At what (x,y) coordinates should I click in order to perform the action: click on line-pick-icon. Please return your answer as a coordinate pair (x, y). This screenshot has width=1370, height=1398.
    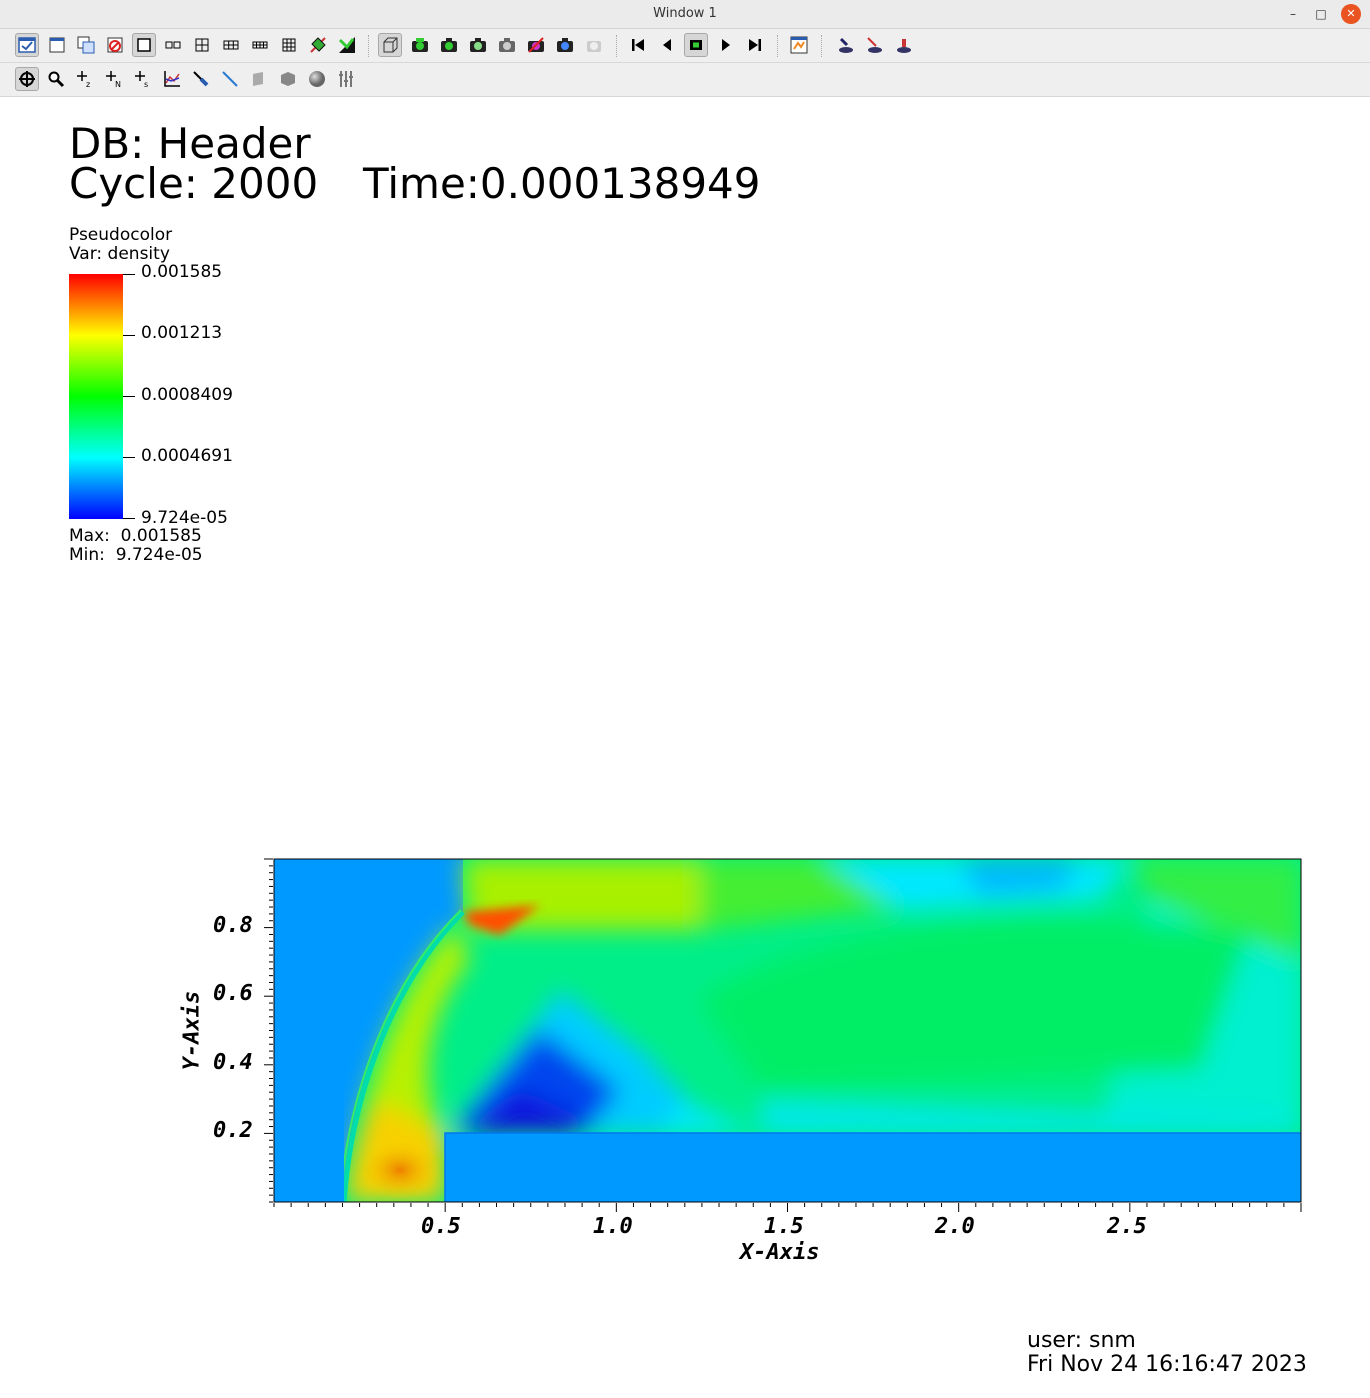
    Looking at the image, I should click on (201, 79).